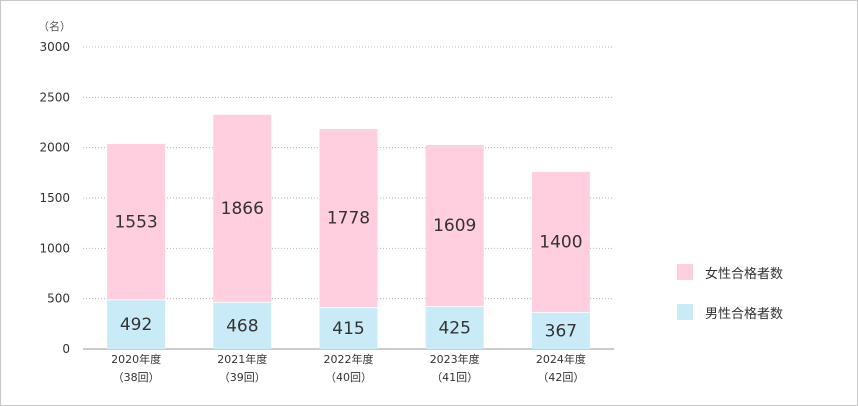  I want to click on x-tick-label-session: （42回）, so click(560, 377).